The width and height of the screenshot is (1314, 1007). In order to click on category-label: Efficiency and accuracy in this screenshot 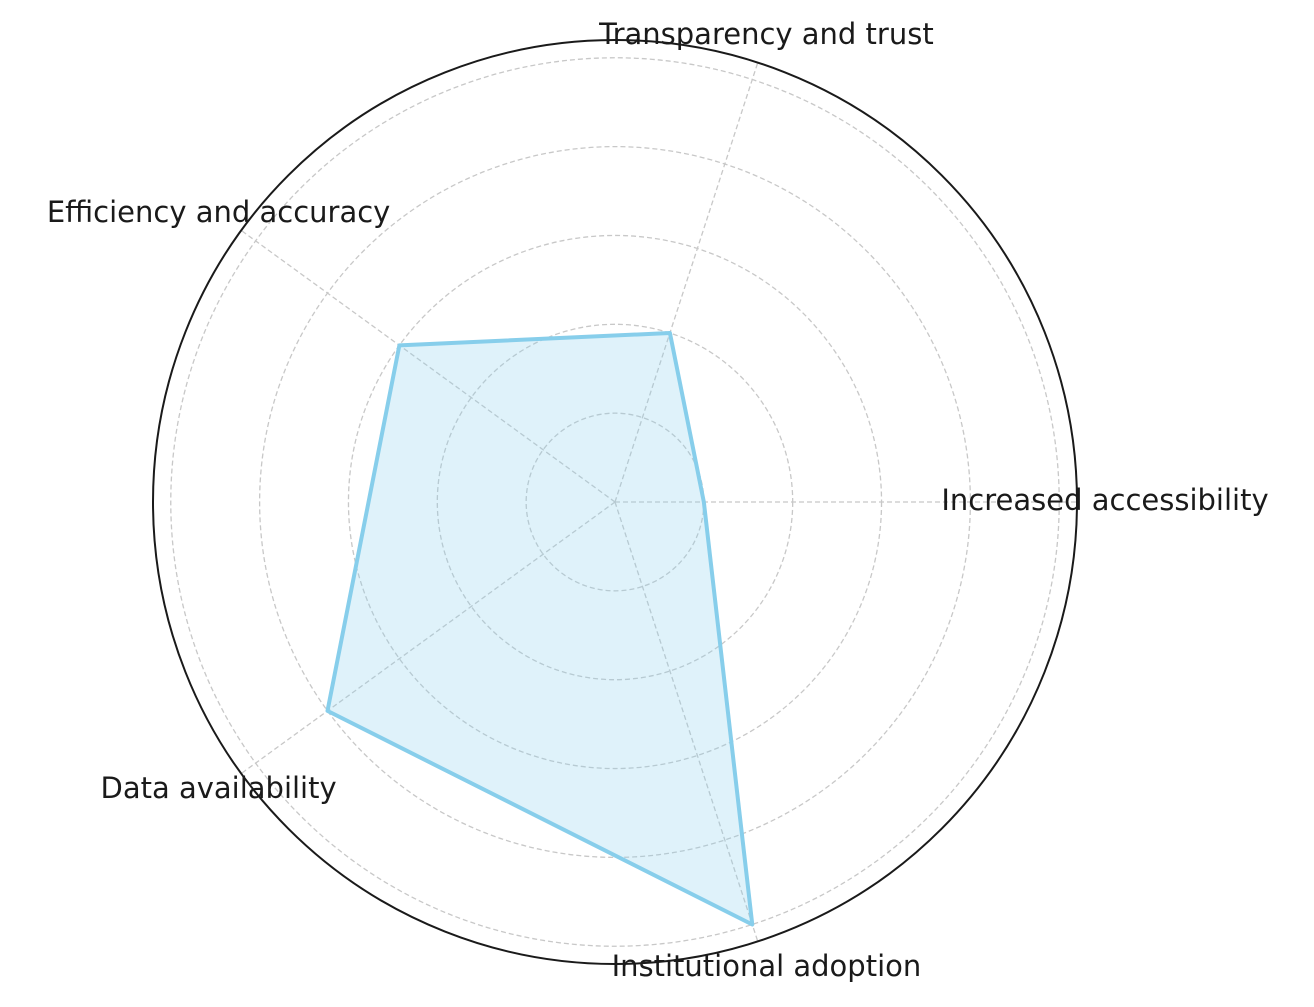, I will do `click(219, 212)`.